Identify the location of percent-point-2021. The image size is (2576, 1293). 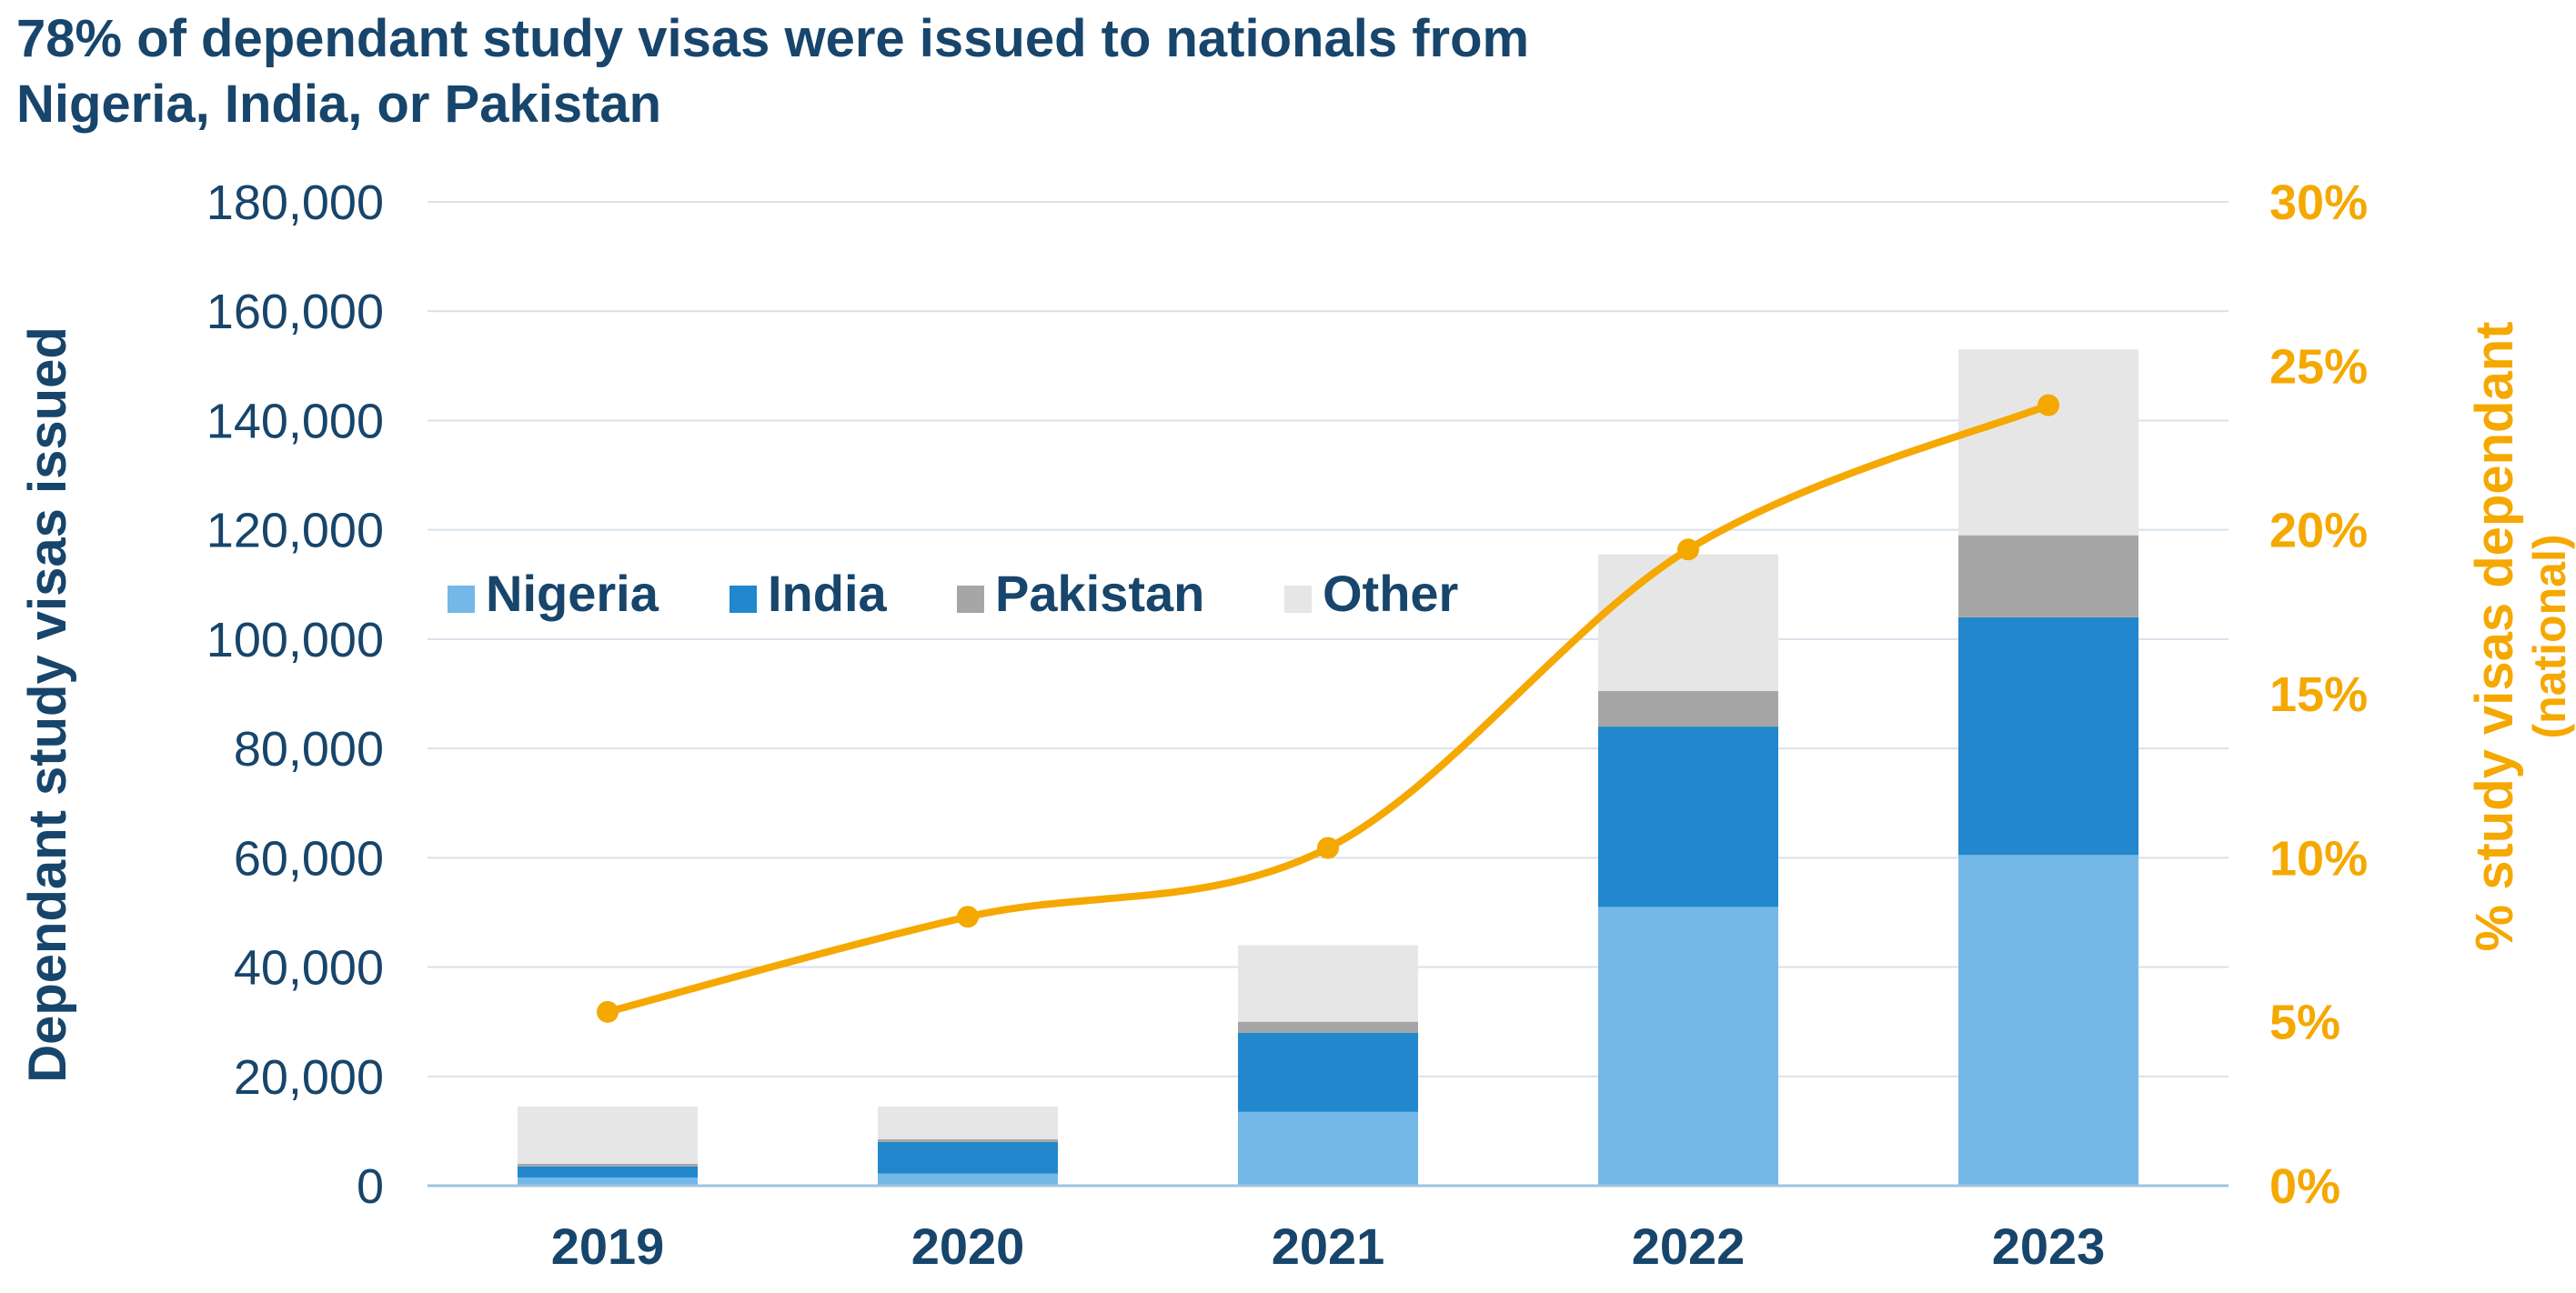
(1328, 848).